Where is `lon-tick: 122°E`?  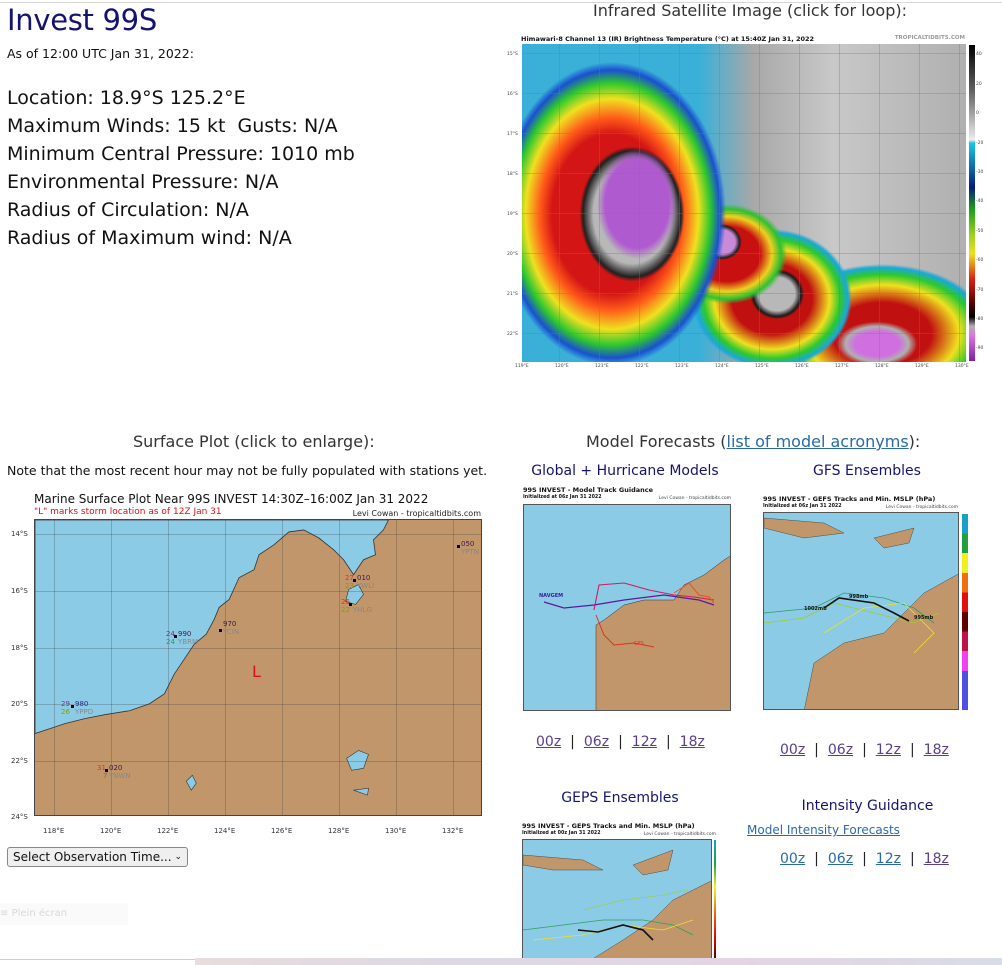 lon-tick: 122°E is located at coordinates (168, 831).